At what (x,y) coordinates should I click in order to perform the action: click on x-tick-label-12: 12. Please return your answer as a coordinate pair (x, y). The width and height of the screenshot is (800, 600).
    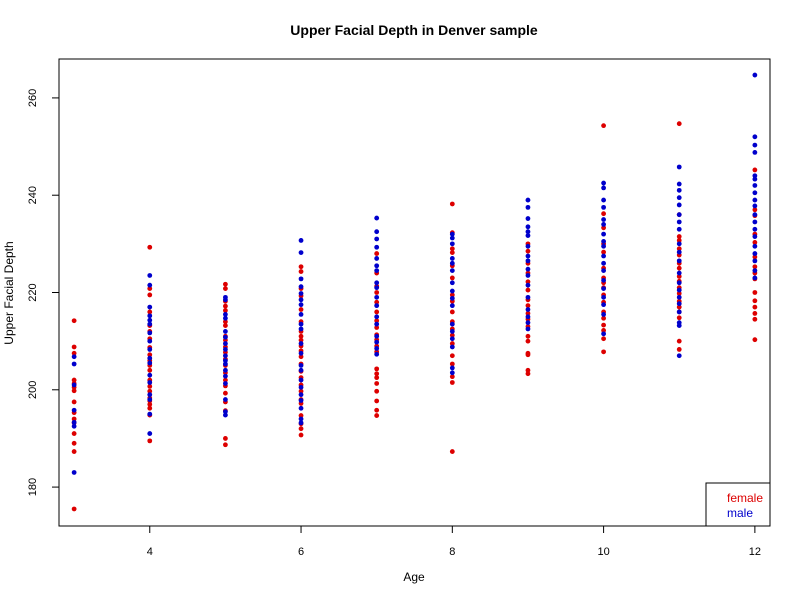
    Looking at the image, I should click on (755, 552).